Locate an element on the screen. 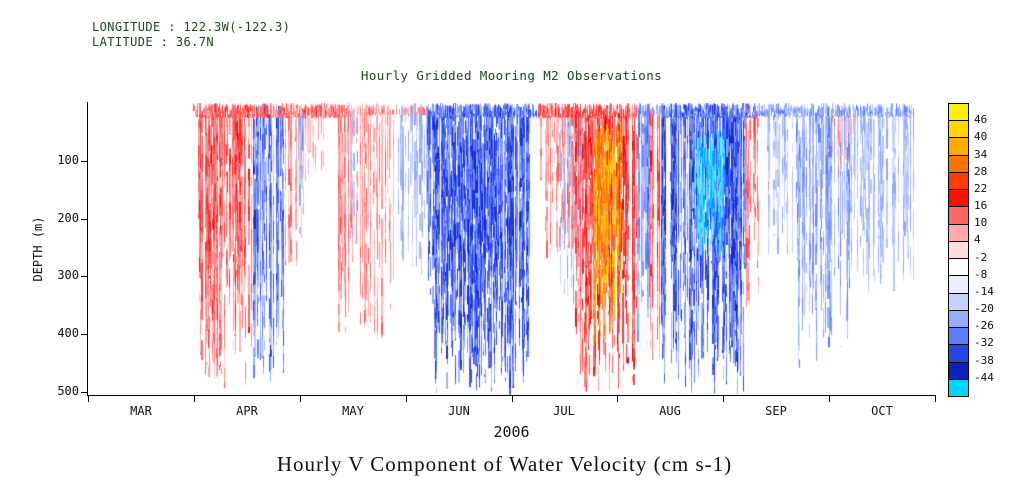 This screenshot has width=1009, height=504. colorbar-tick-label: 22 is located at coordinates (981, 188).